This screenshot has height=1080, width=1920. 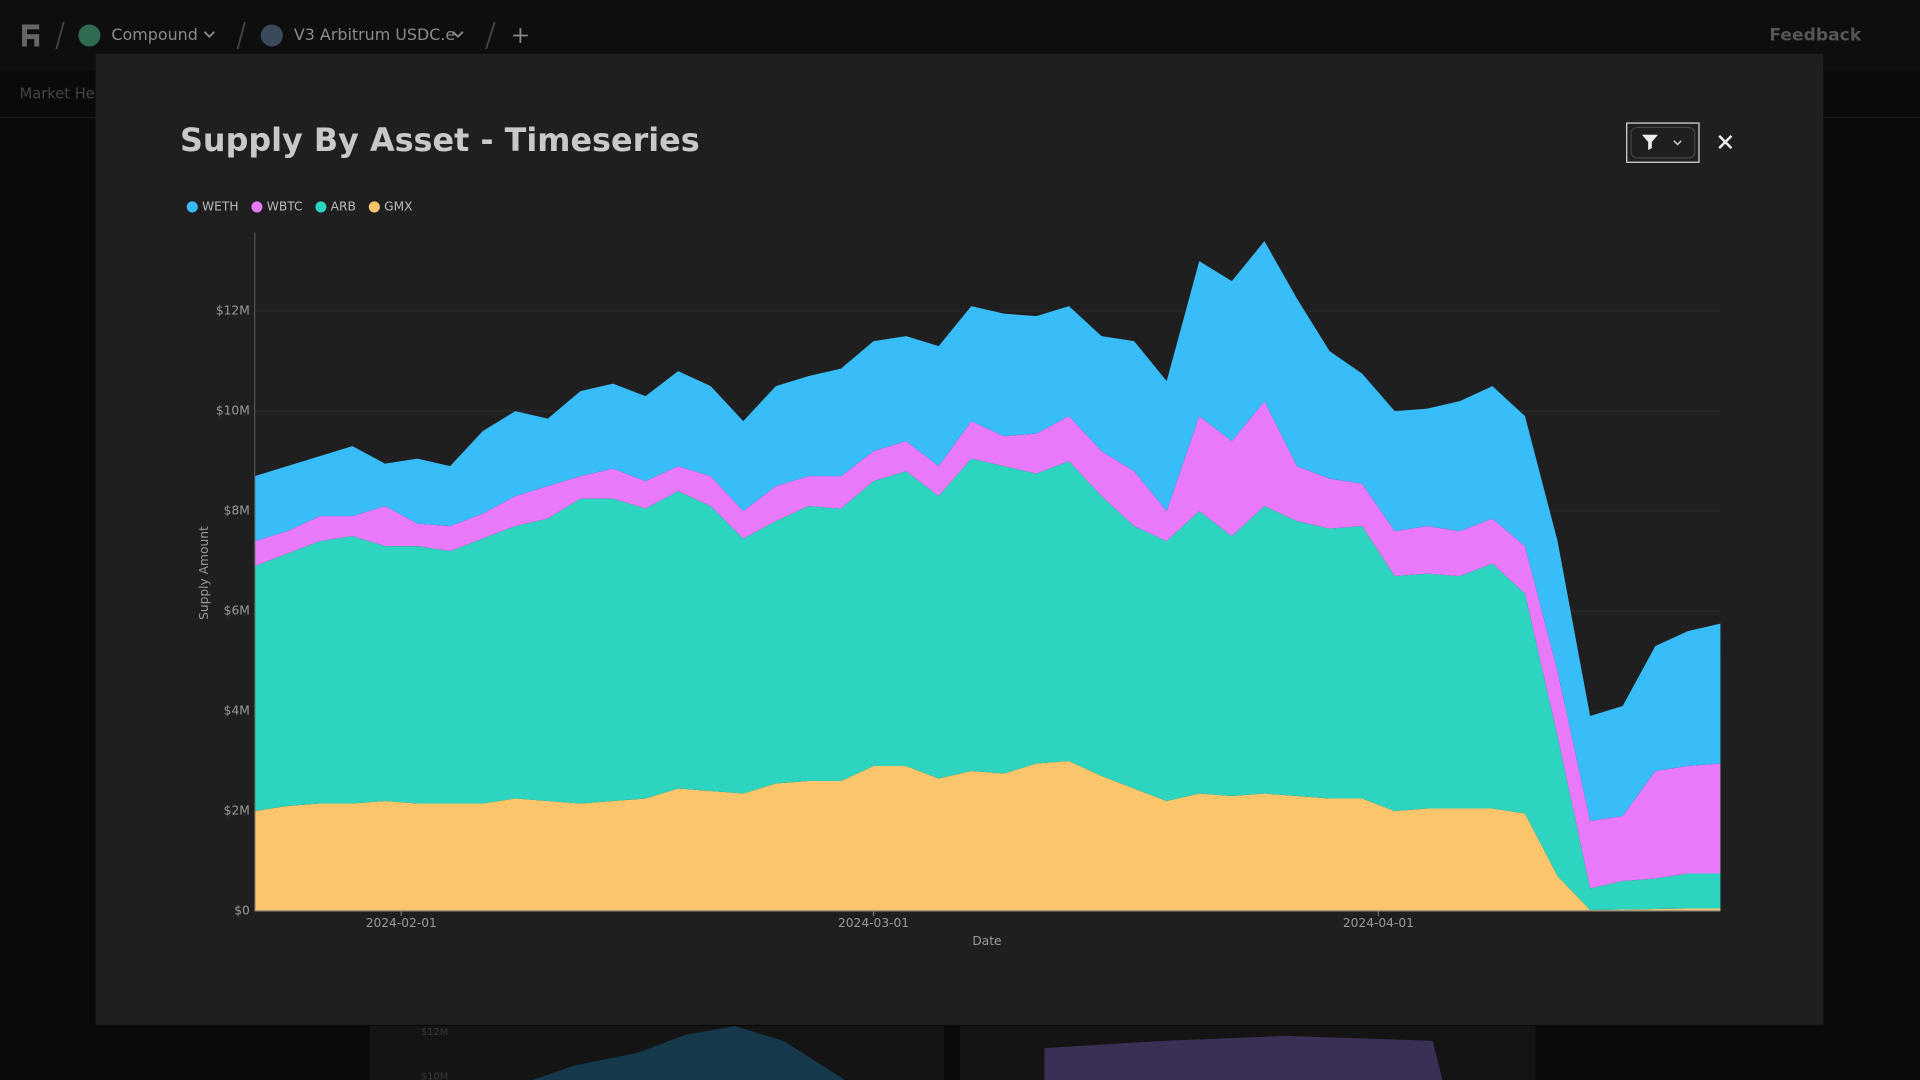 I want to click on legend-label: WBTC, so click(x=285, y=206).